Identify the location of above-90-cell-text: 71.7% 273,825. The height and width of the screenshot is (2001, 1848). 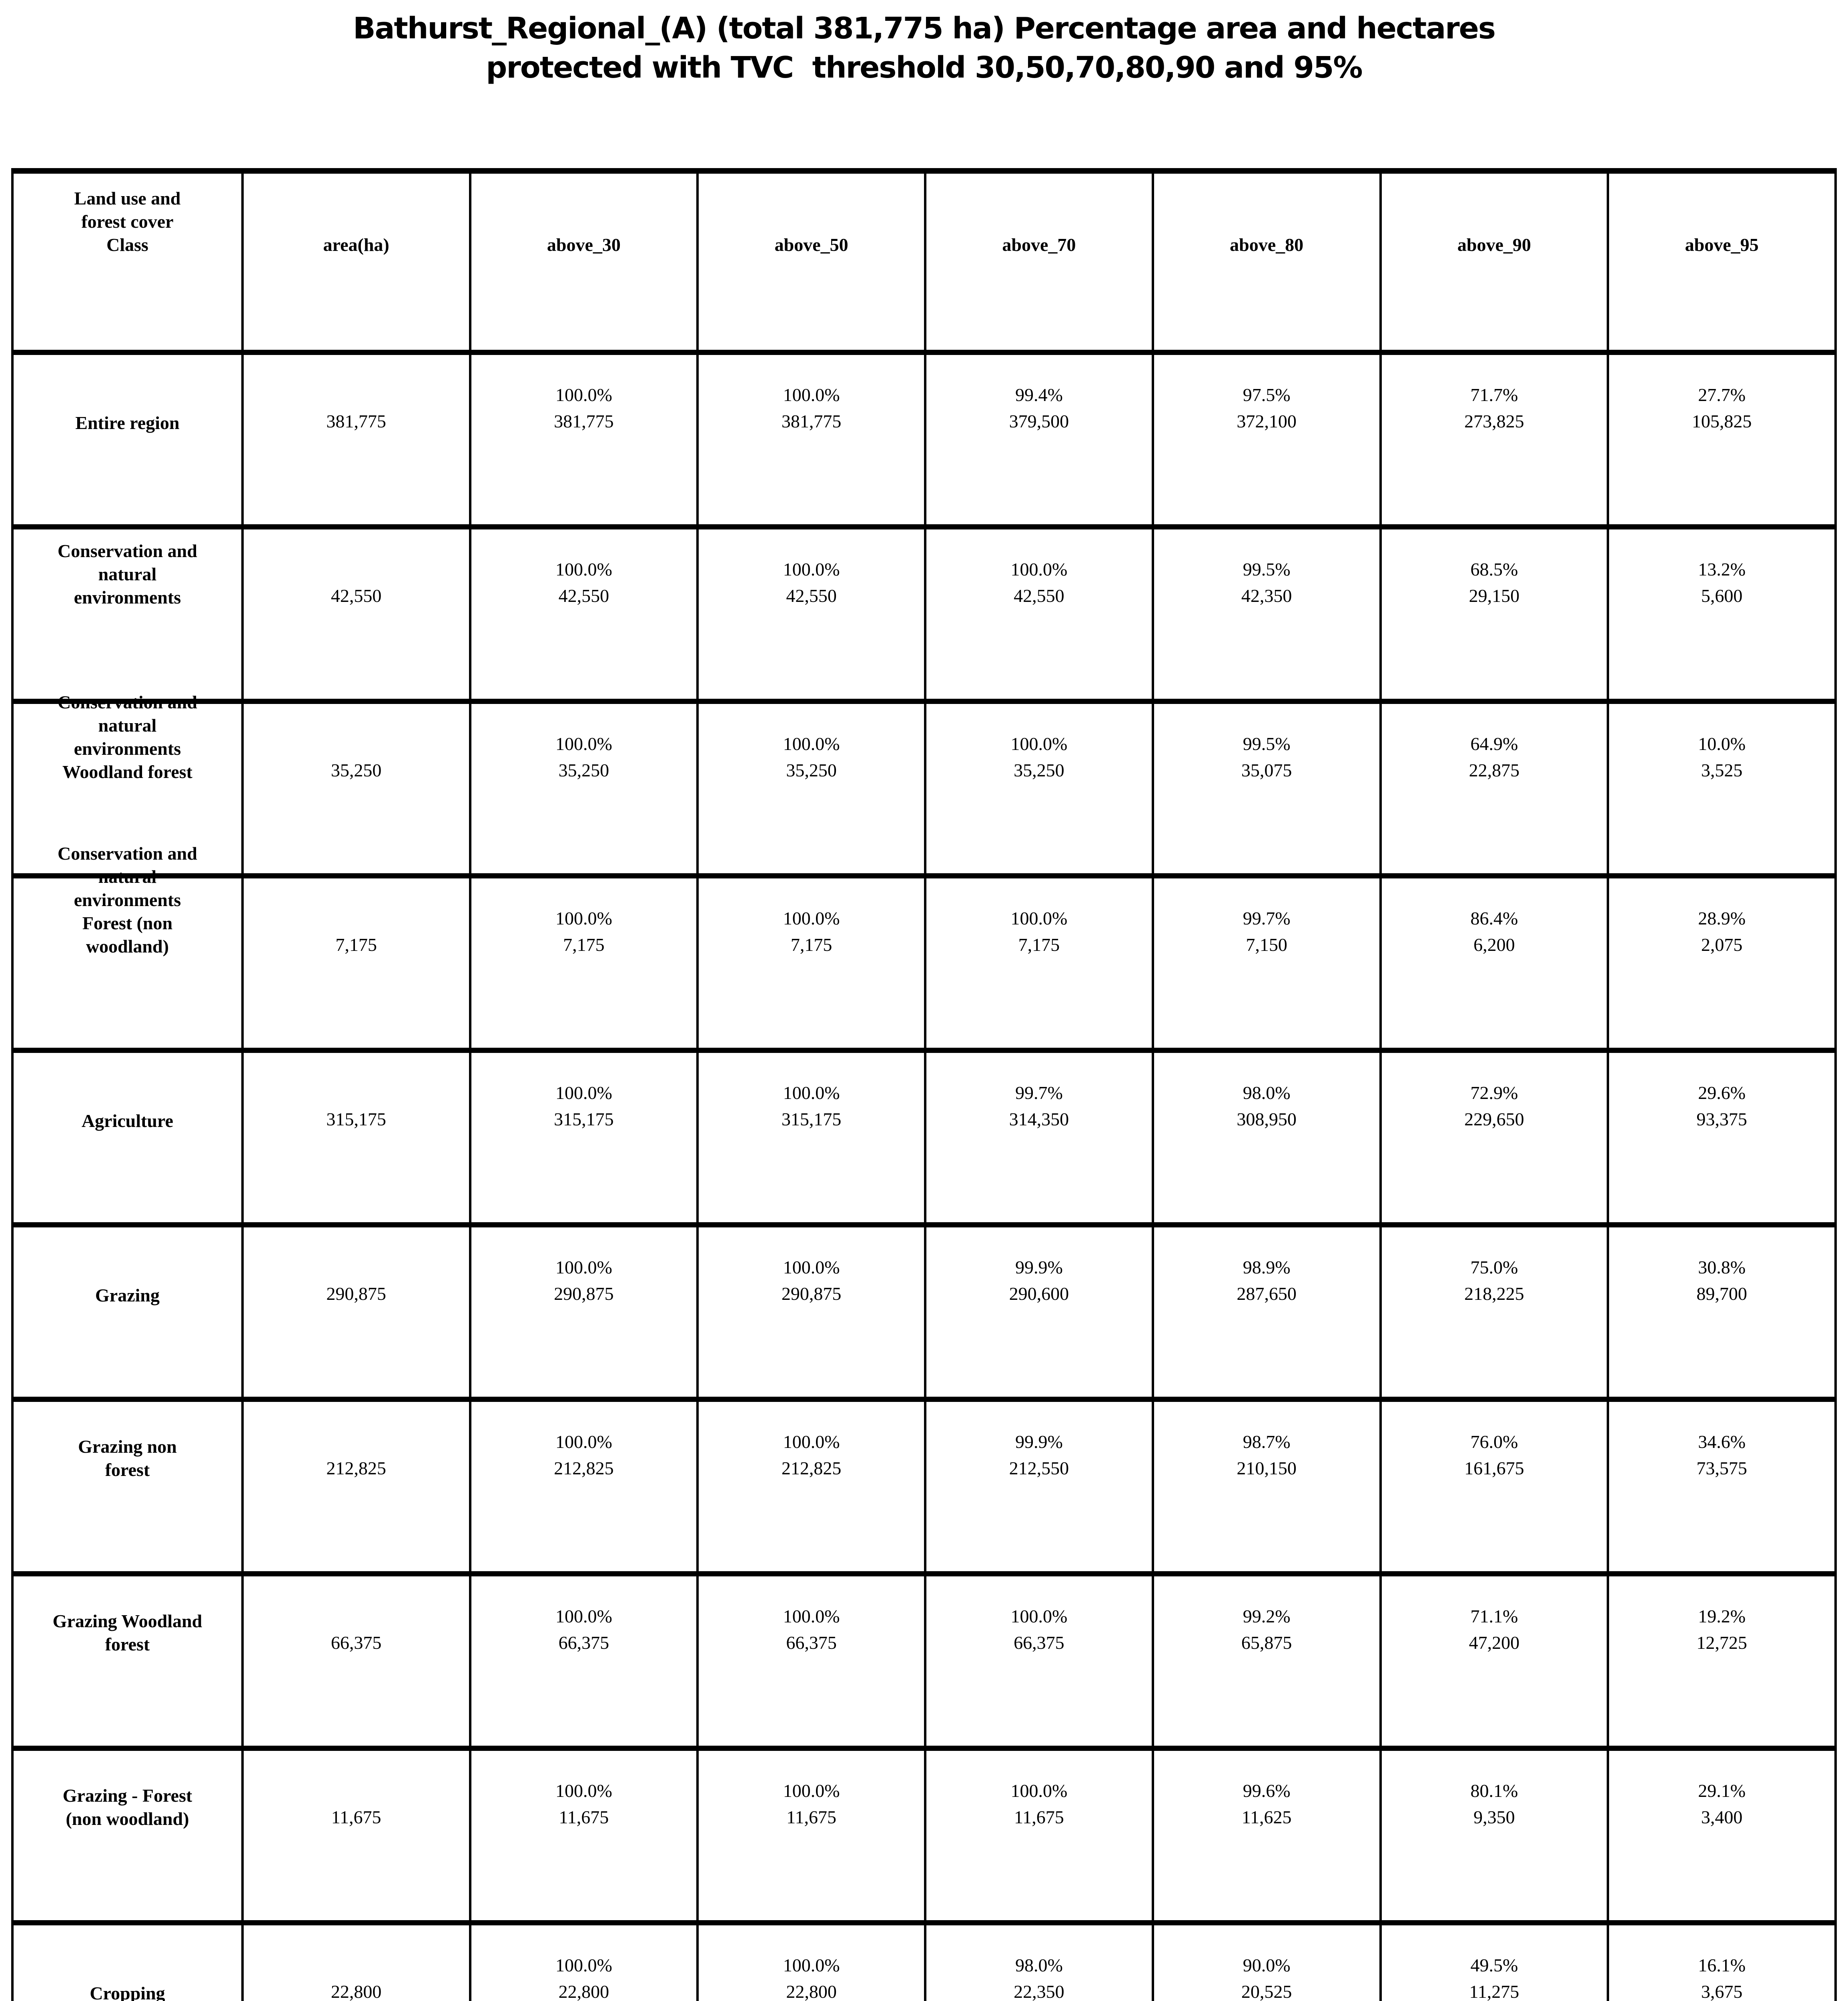
(1494, 407).